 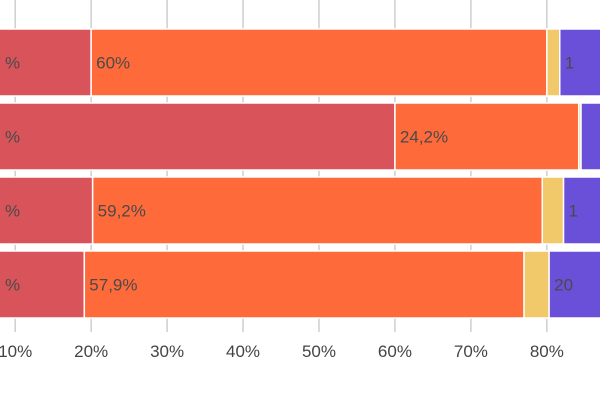 What do you see at coordinates (16, 351) in the screenshot?
I see `x-tick-label: 10%` at bounding box center [16, 351].